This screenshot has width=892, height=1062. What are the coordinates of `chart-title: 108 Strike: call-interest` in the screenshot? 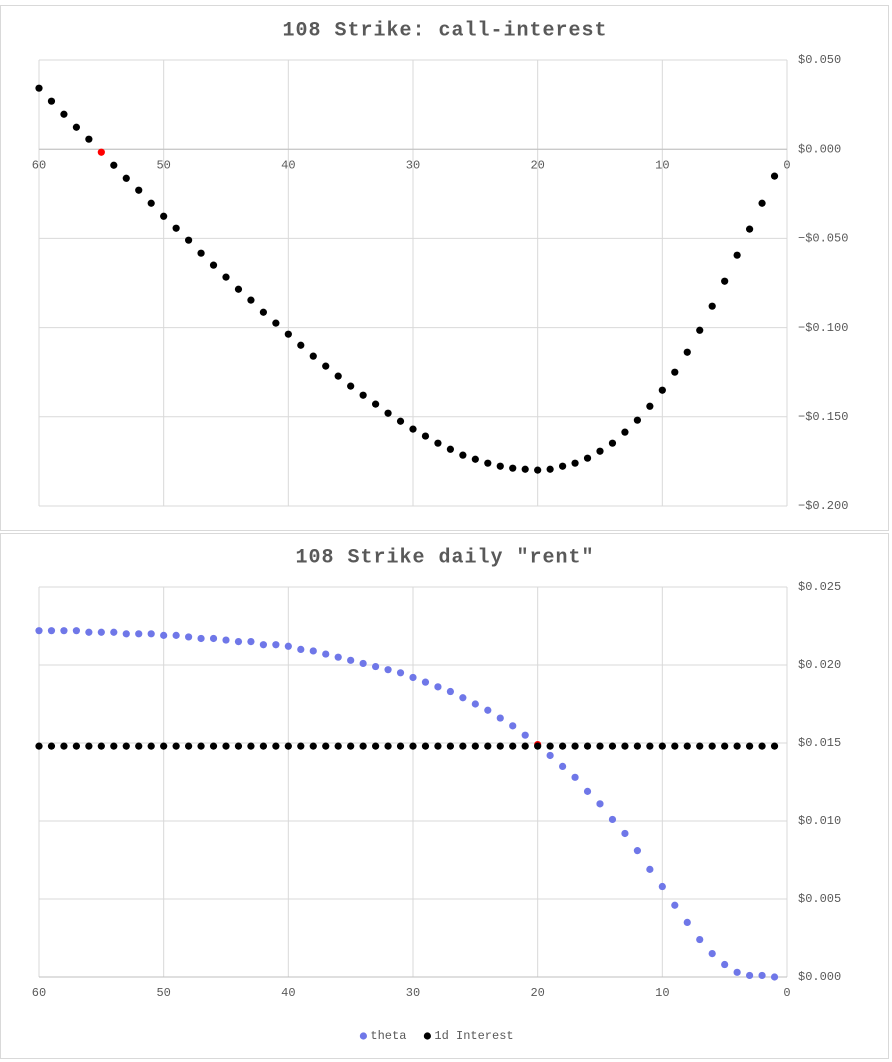 It's located at (444, 30).